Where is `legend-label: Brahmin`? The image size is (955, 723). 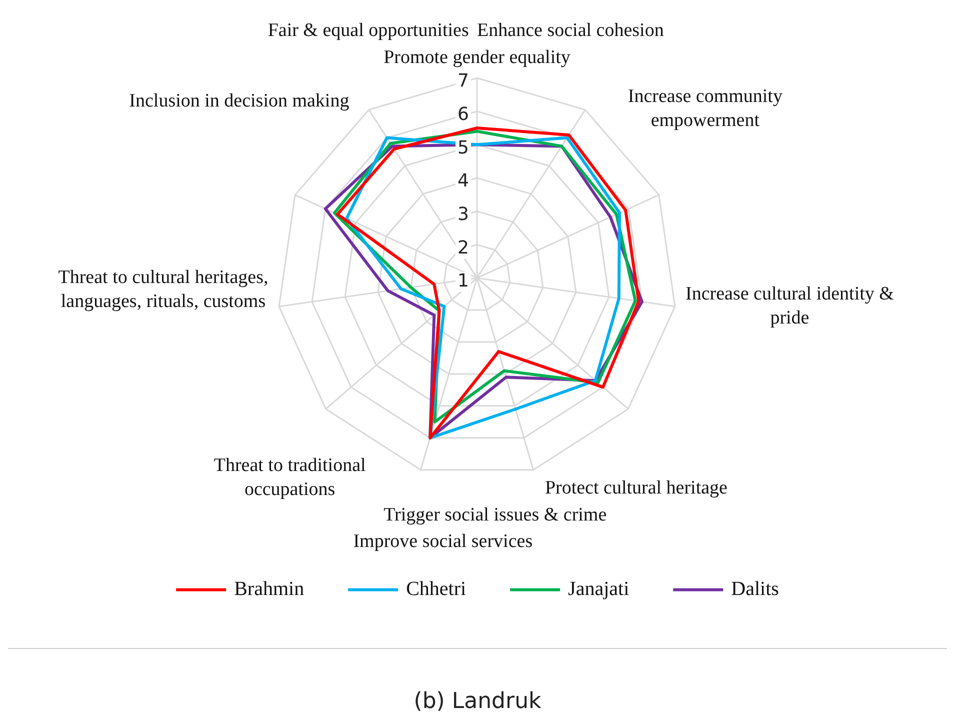
legend-label: Brahmin is located at coordinates (269, 589).